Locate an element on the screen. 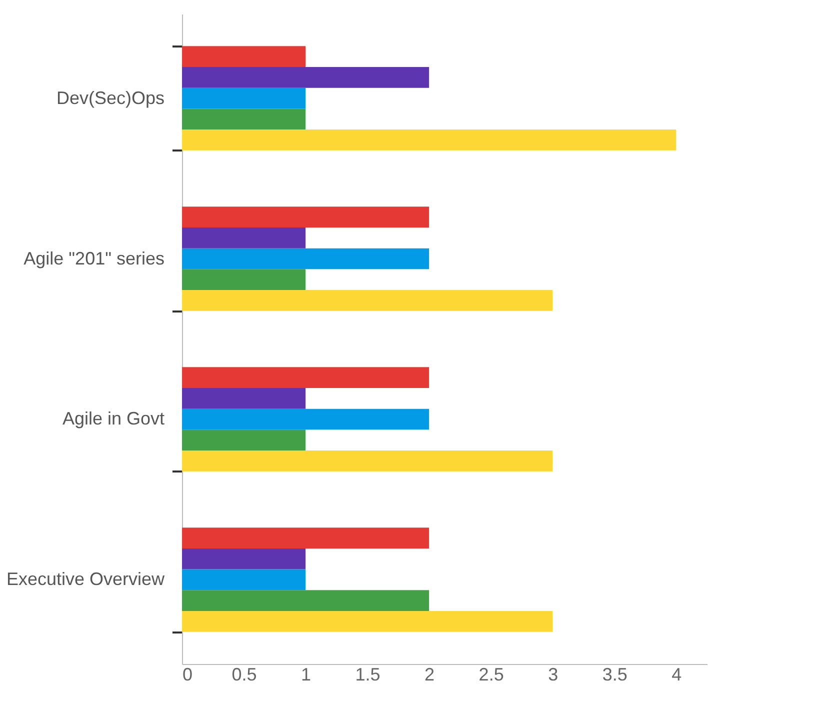 Image resolution: width=829 pixels, height=712 pixels. y-tick-label: Agile "201" series is located at coordinates (94, 258).